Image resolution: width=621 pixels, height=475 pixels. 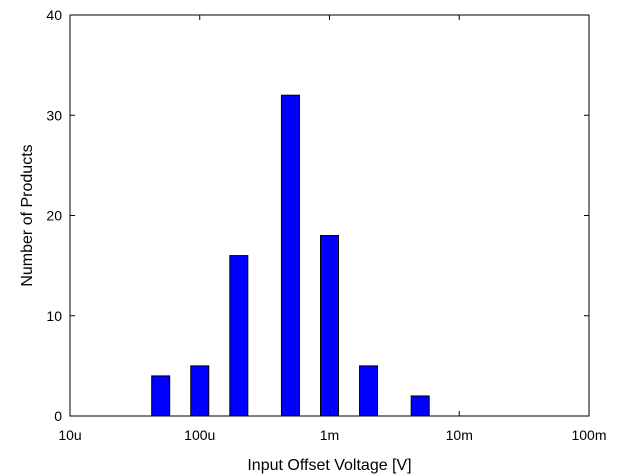 I want to click on x-tick-label-3: 10m, so click(x=459, y=435).